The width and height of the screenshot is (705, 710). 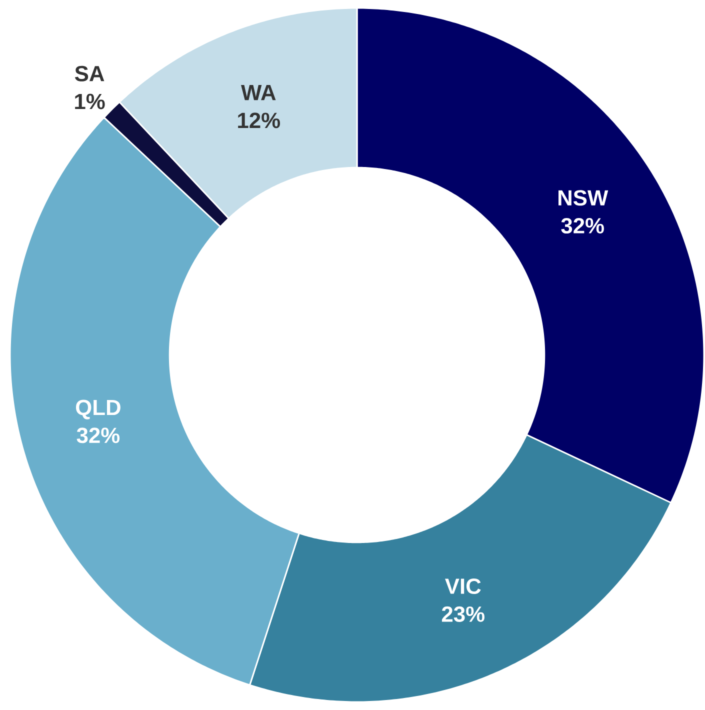 I want to click on slice-label: SA, so click(x=89, y=74).